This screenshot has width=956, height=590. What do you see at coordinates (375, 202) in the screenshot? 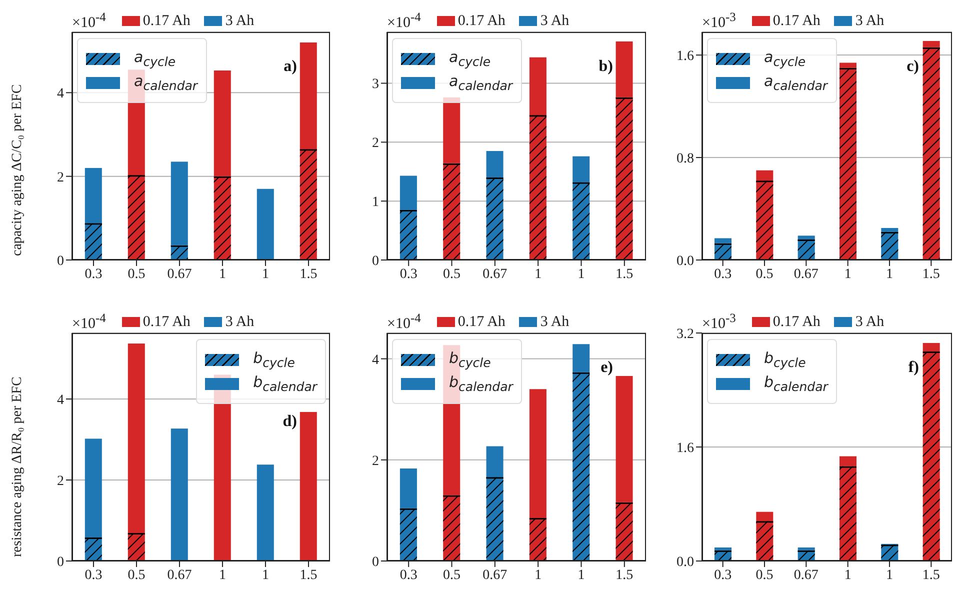
I see `y-tick-label: 1` at bounding box center [375, 202].